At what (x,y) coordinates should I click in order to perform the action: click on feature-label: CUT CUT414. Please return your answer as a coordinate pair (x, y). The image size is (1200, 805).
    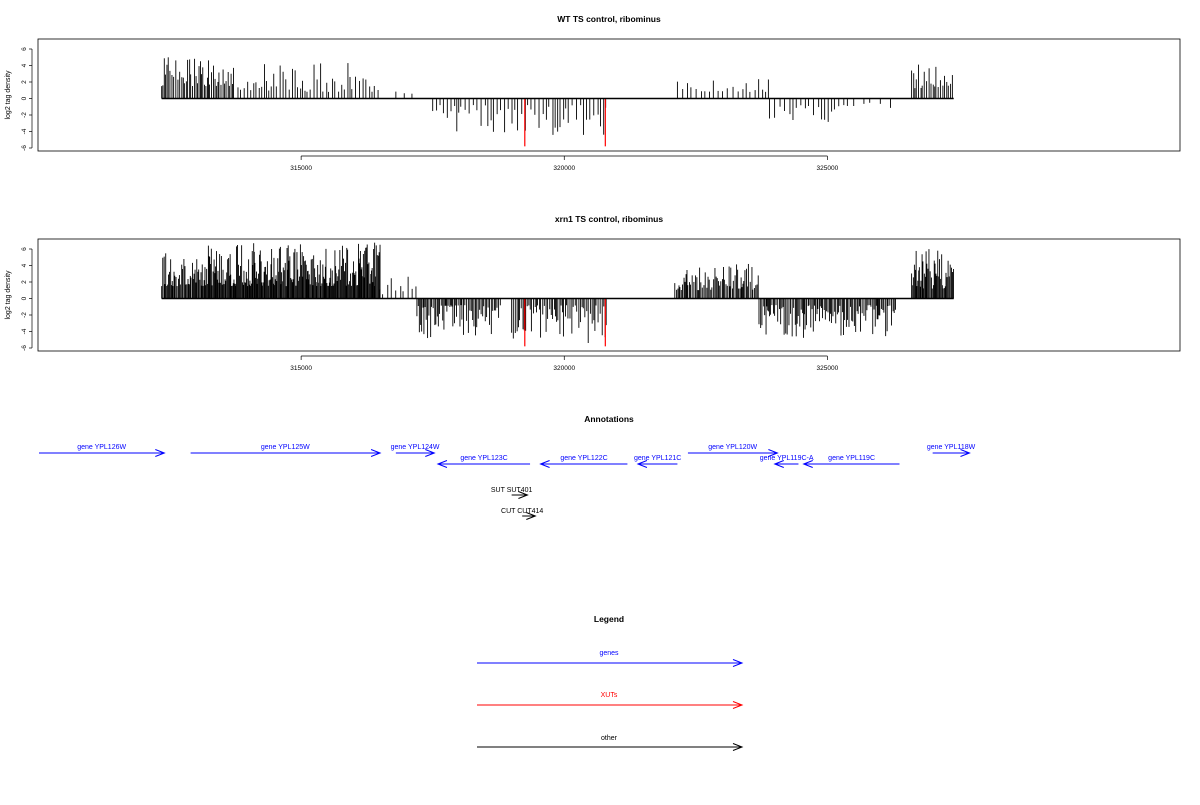
    Looking at the image, I should click on (522, 511).